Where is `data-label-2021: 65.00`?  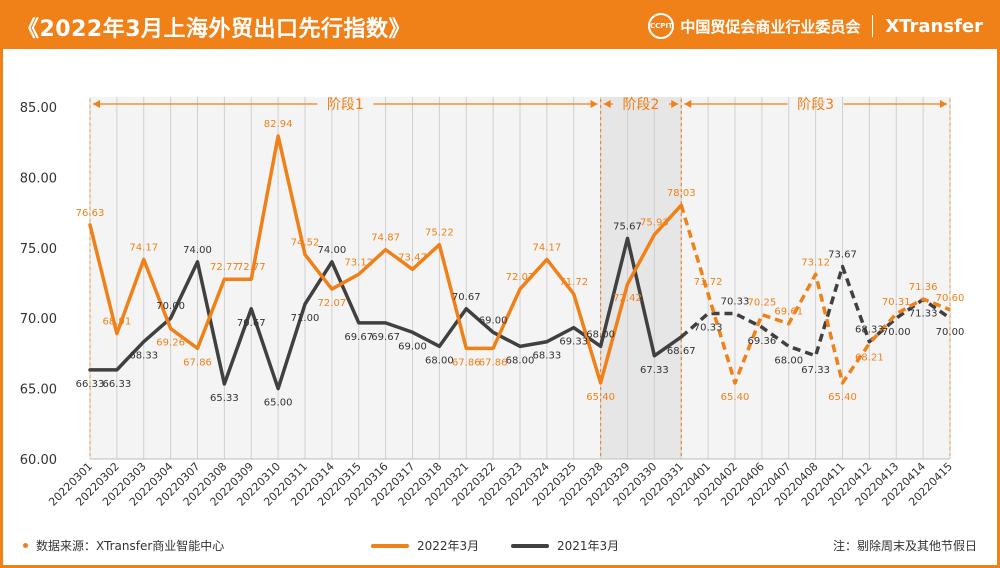
data-label-2021: 65.00 is located at coordinates (278, 403).